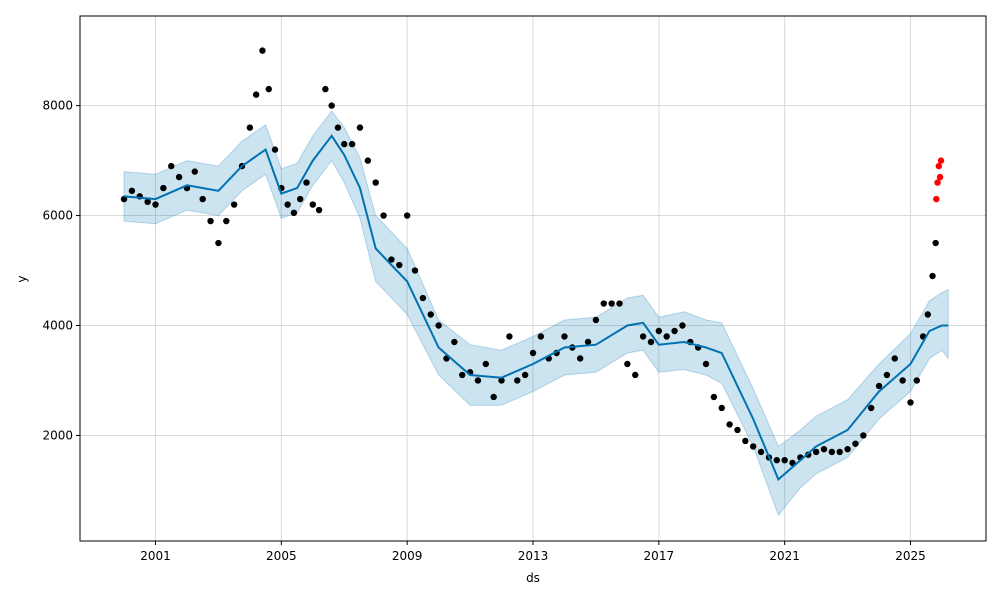 The image size is (1000, 600). Describe the element at coordinates (910, 556) in the screenshot. I see `x-tick-label-6: 2025` at that location.